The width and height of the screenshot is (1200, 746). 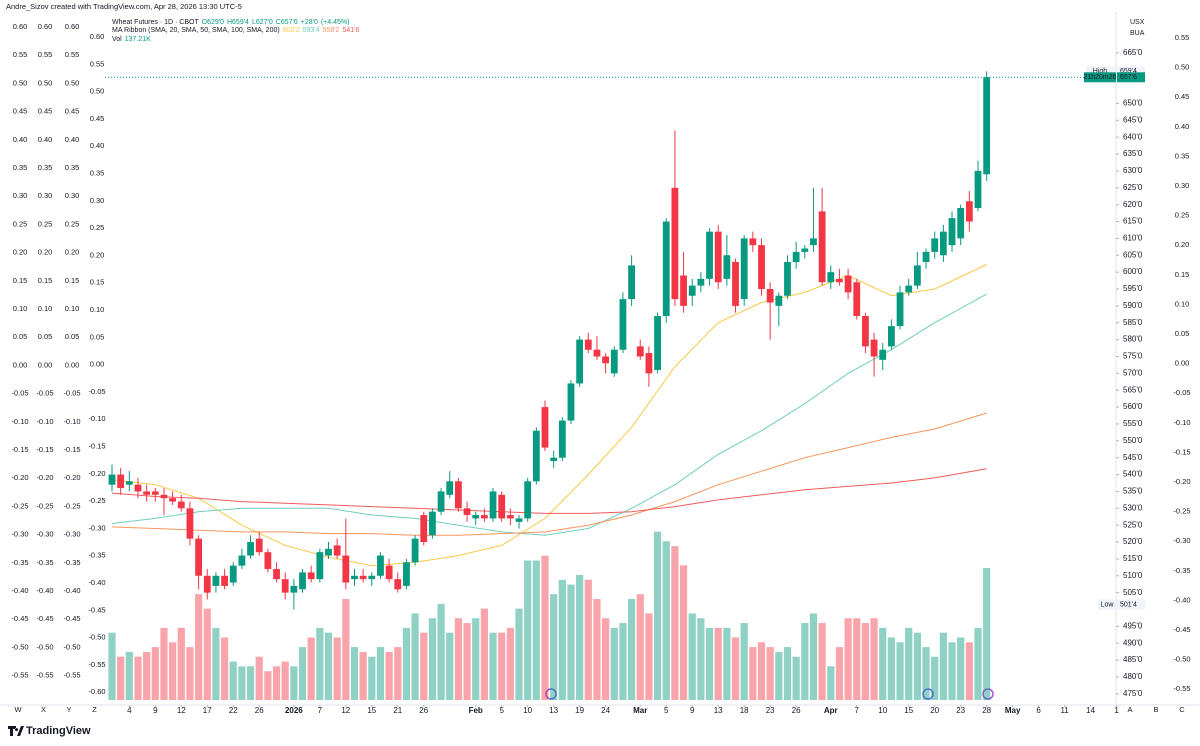 I want to click on countdown-tag, so click(x=1100, y=77).